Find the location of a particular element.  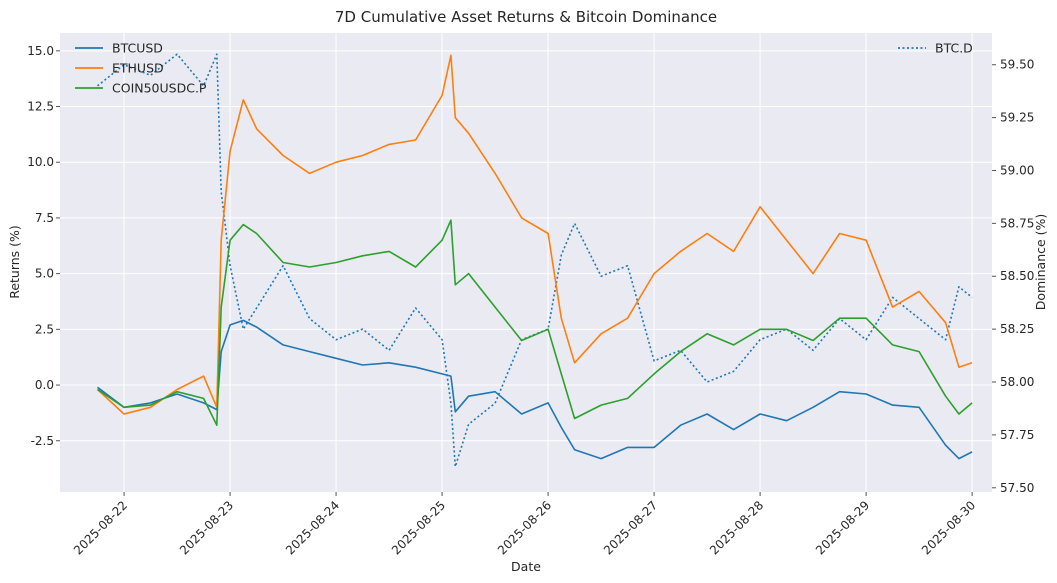

x-axis-label: Date is located at coordinates (526, 566).